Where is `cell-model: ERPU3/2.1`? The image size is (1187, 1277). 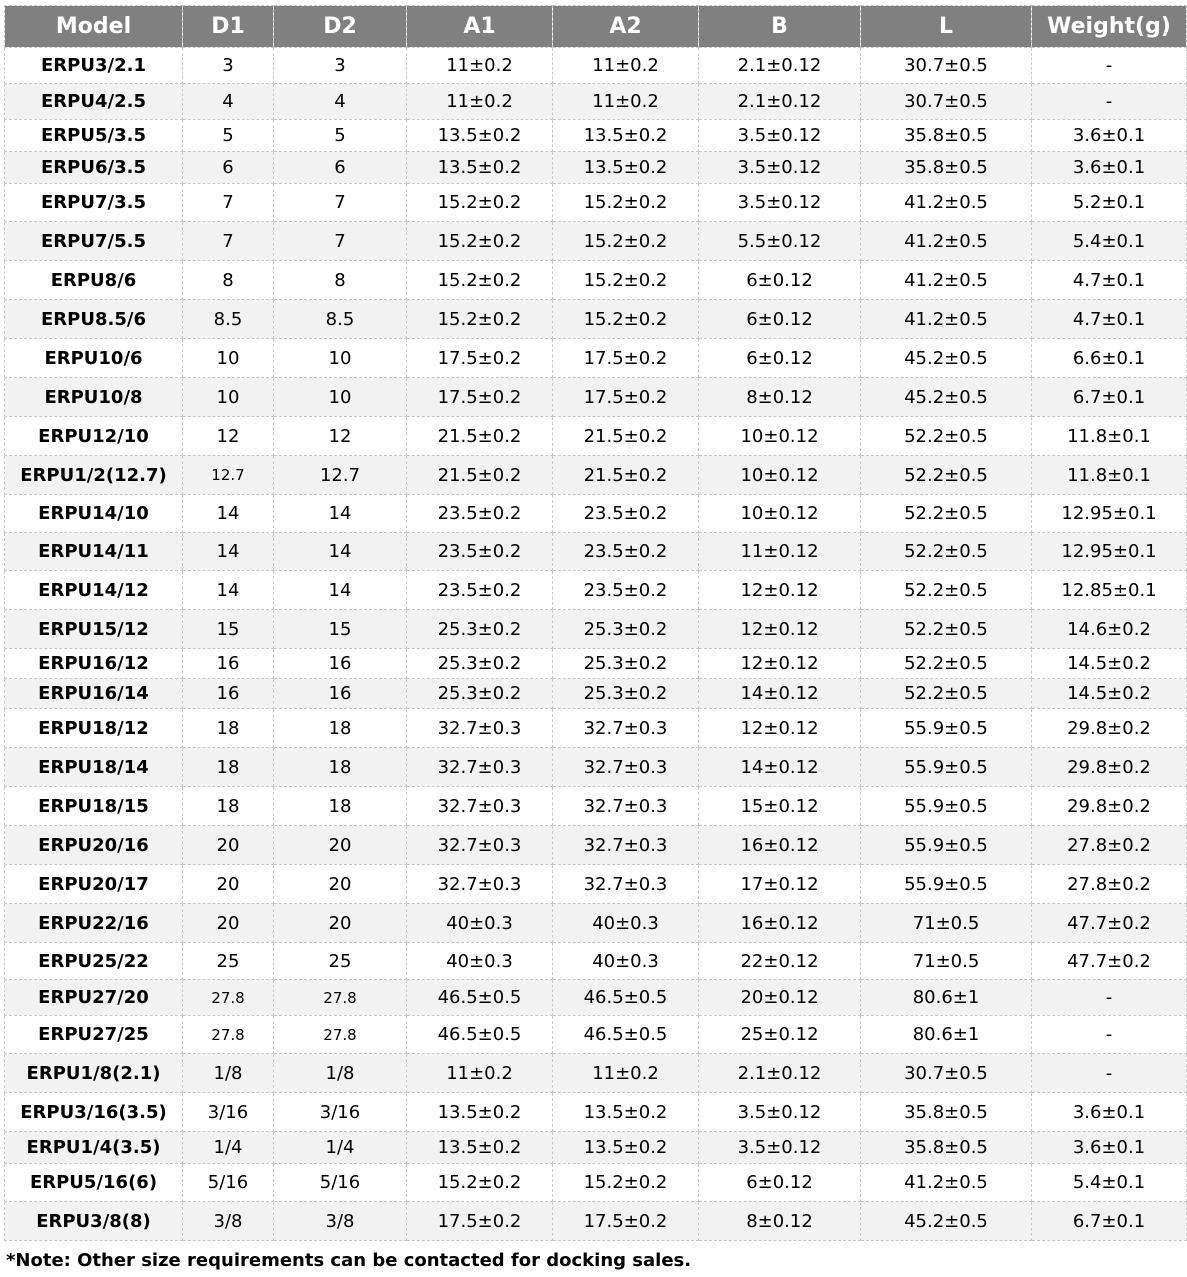
cell-model: ERPU3/2.1 is located at coordinates (93, 65).